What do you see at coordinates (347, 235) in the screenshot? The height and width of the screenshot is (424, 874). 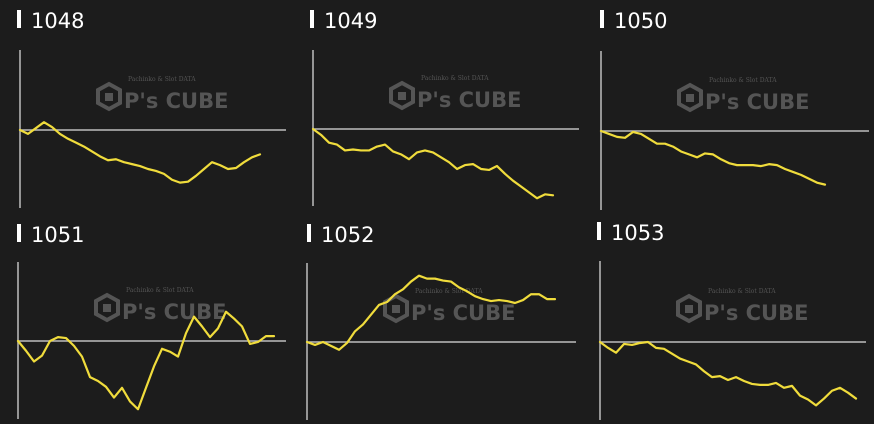 I see `chart-title: 1052` at bounding box center [347, 235].